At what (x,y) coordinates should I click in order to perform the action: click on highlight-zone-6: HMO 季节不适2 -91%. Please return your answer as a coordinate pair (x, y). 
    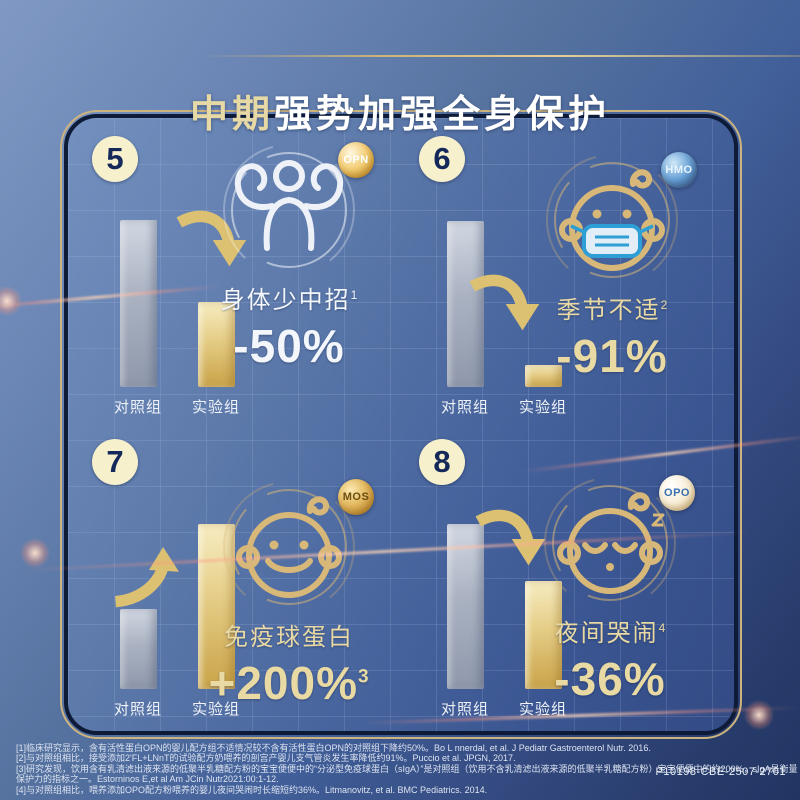
    Looking at the image, I should click on (612, 265).